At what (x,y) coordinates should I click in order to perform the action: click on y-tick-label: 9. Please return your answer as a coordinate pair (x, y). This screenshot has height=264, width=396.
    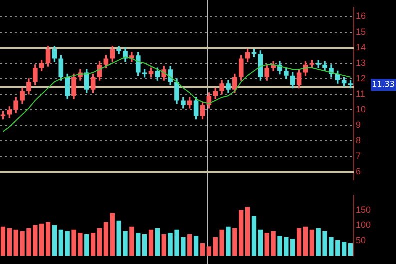
    Looking at the image, I should click on (359, 125).